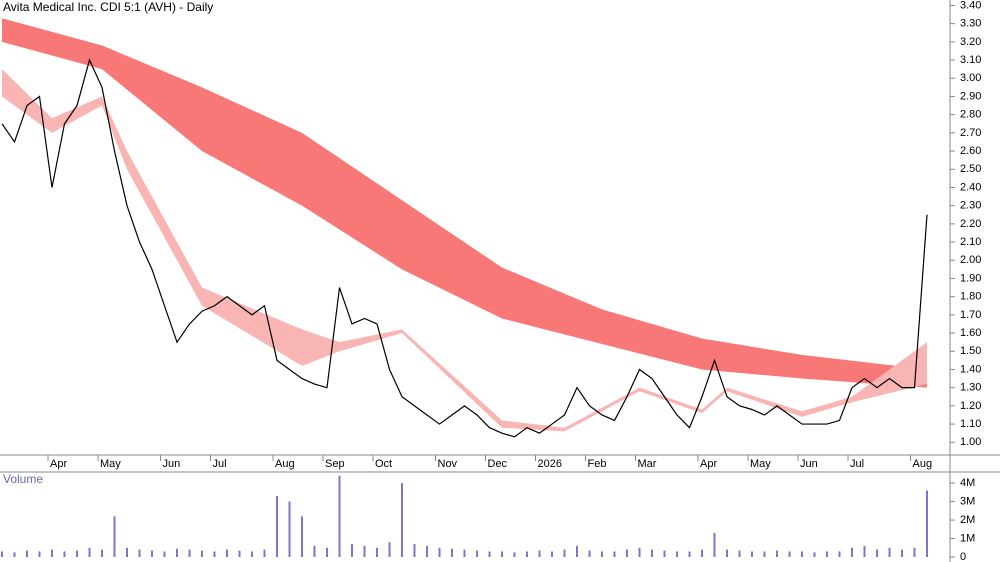 This screenshot has height=562, width=1000. What do you see at coordinates (970, 151) in the screenshot?
I see `y-tick-label: 2.60` at bounding box center [970, 151].